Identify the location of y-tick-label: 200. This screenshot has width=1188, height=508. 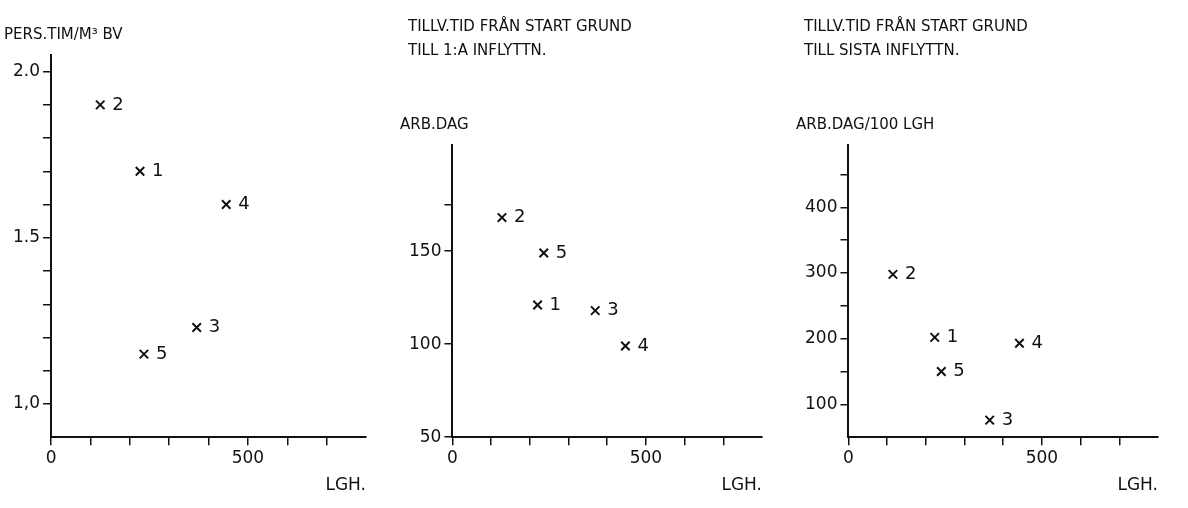
(821, 337).